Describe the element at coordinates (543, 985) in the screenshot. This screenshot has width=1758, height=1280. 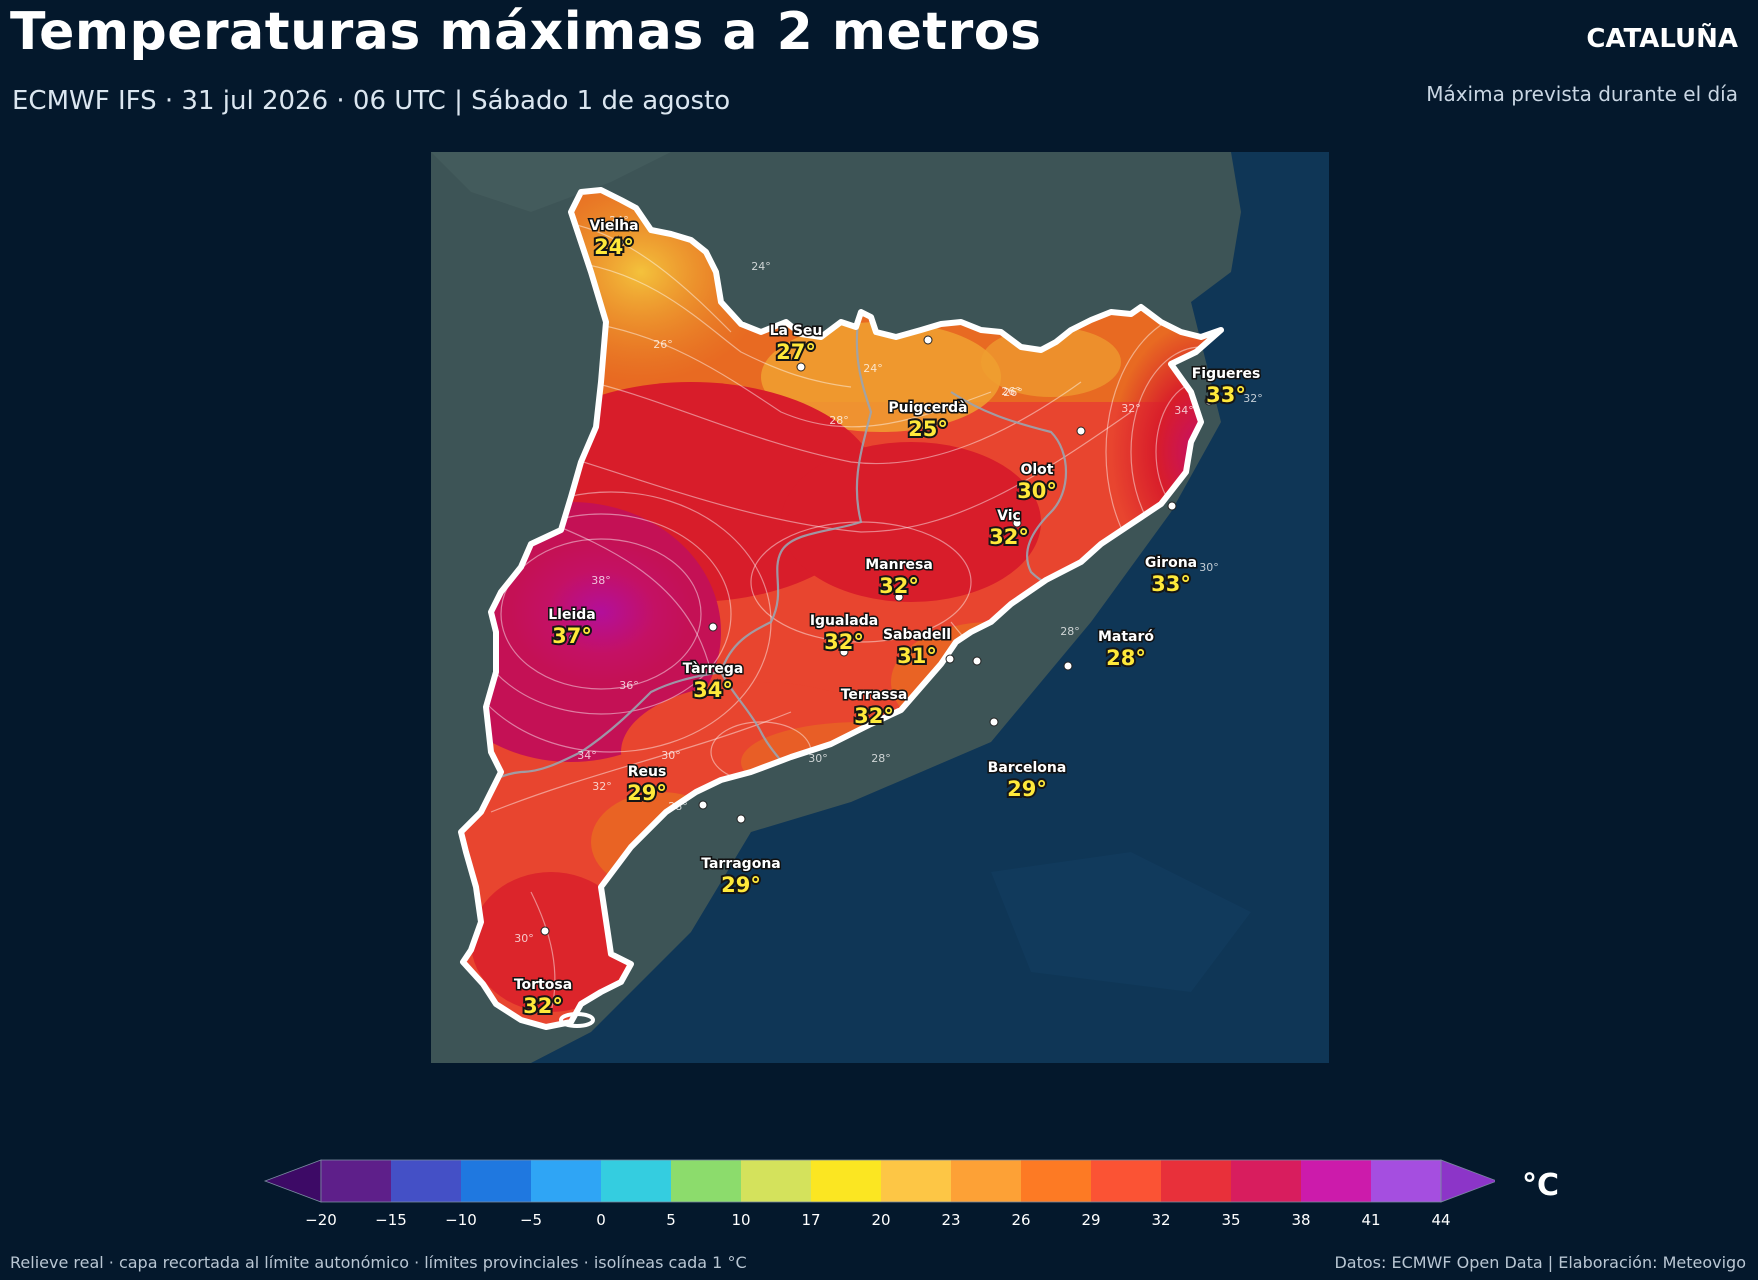
I see `city-name: Tortosa` at that location.